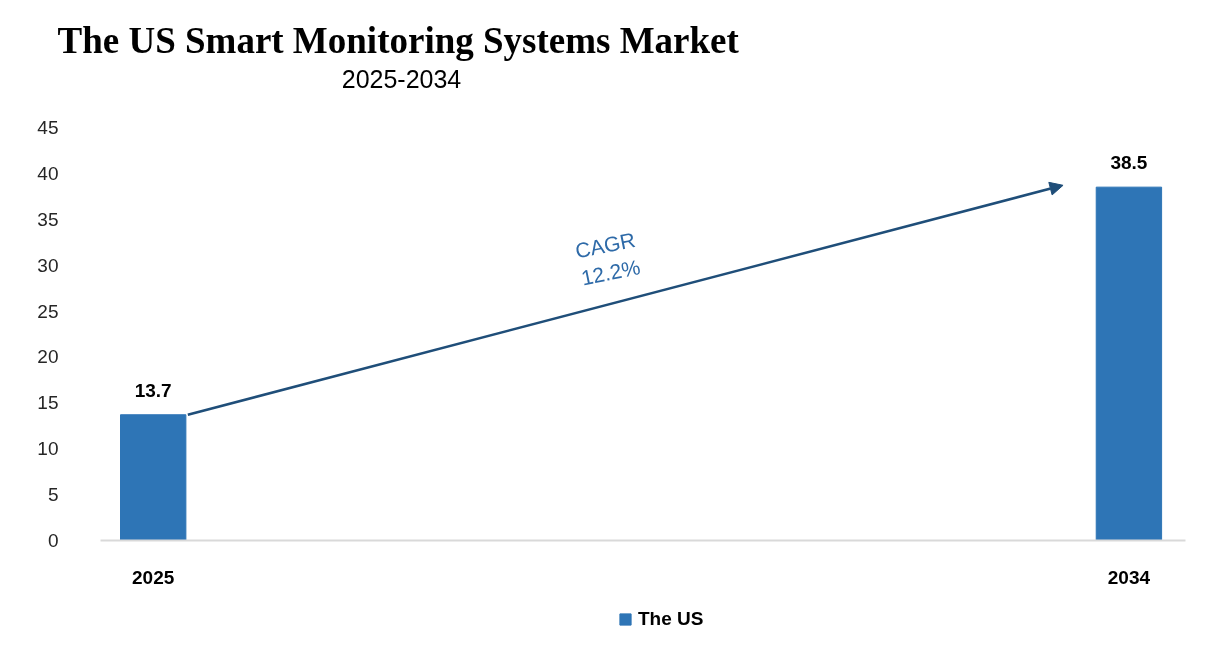 Image resolution: width=1216 pixels, height=663 pixels. What do you see at coordinates (48, 449) in the screenshot?
I see `y-tick-label: 10` at bounding box center [48, 449].